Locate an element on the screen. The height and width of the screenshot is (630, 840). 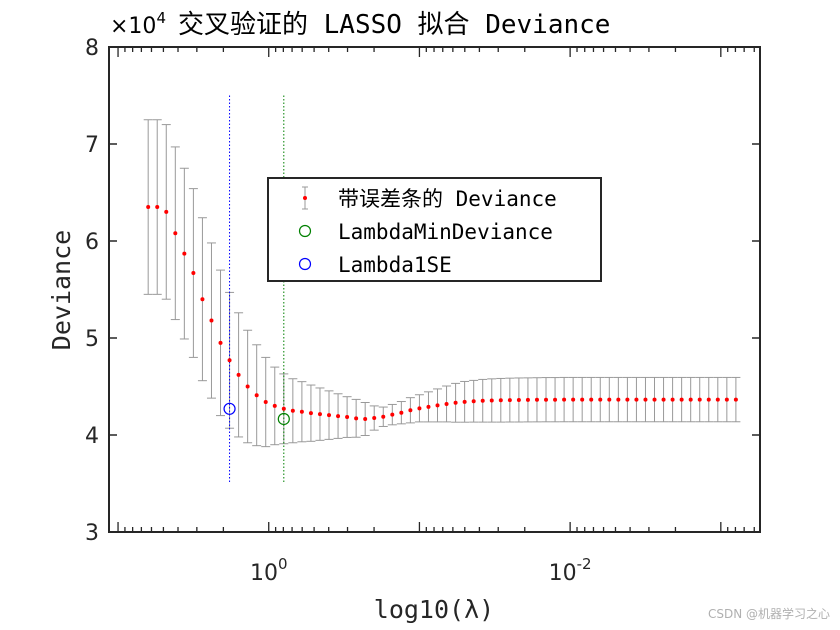
legend: 带误差条的 Deviance LambdaMinDeviance Lambda1SE is located at coordinates (434, 229).